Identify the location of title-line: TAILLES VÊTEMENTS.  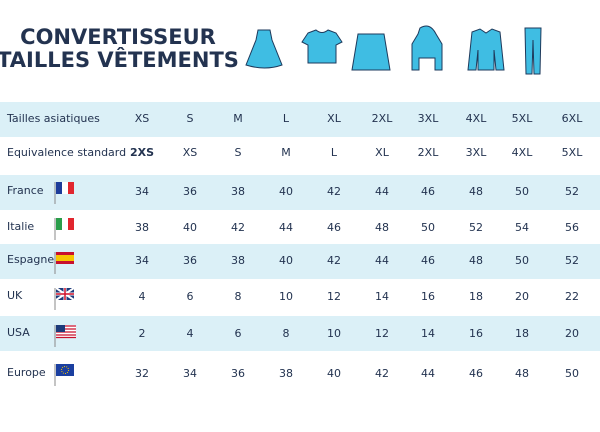
(119, 59).